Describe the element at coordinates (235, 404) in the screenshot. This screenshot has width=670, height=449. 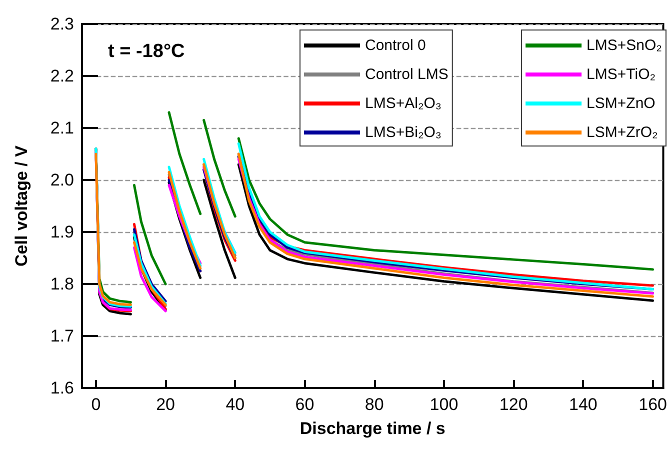
I see `x-tick-label: 40` at that location.